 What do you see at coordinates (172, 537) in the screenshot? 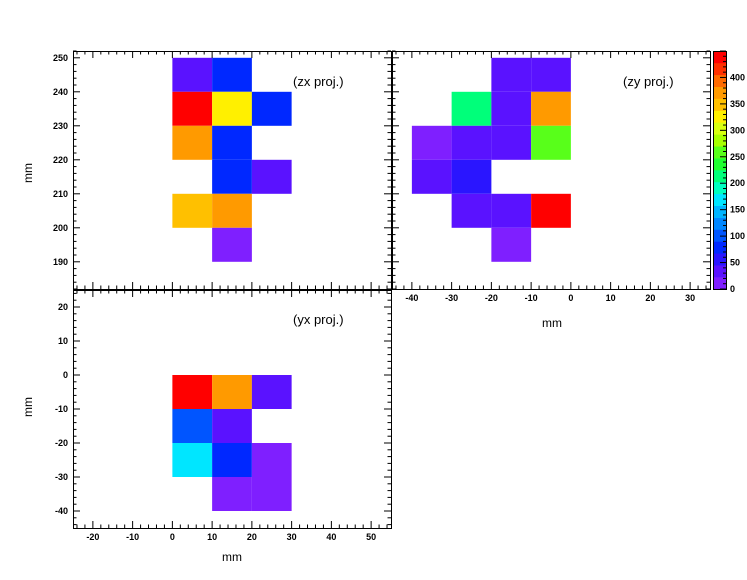
I see `yx-x-tick-label: 0` at bounding box center [172, 537].